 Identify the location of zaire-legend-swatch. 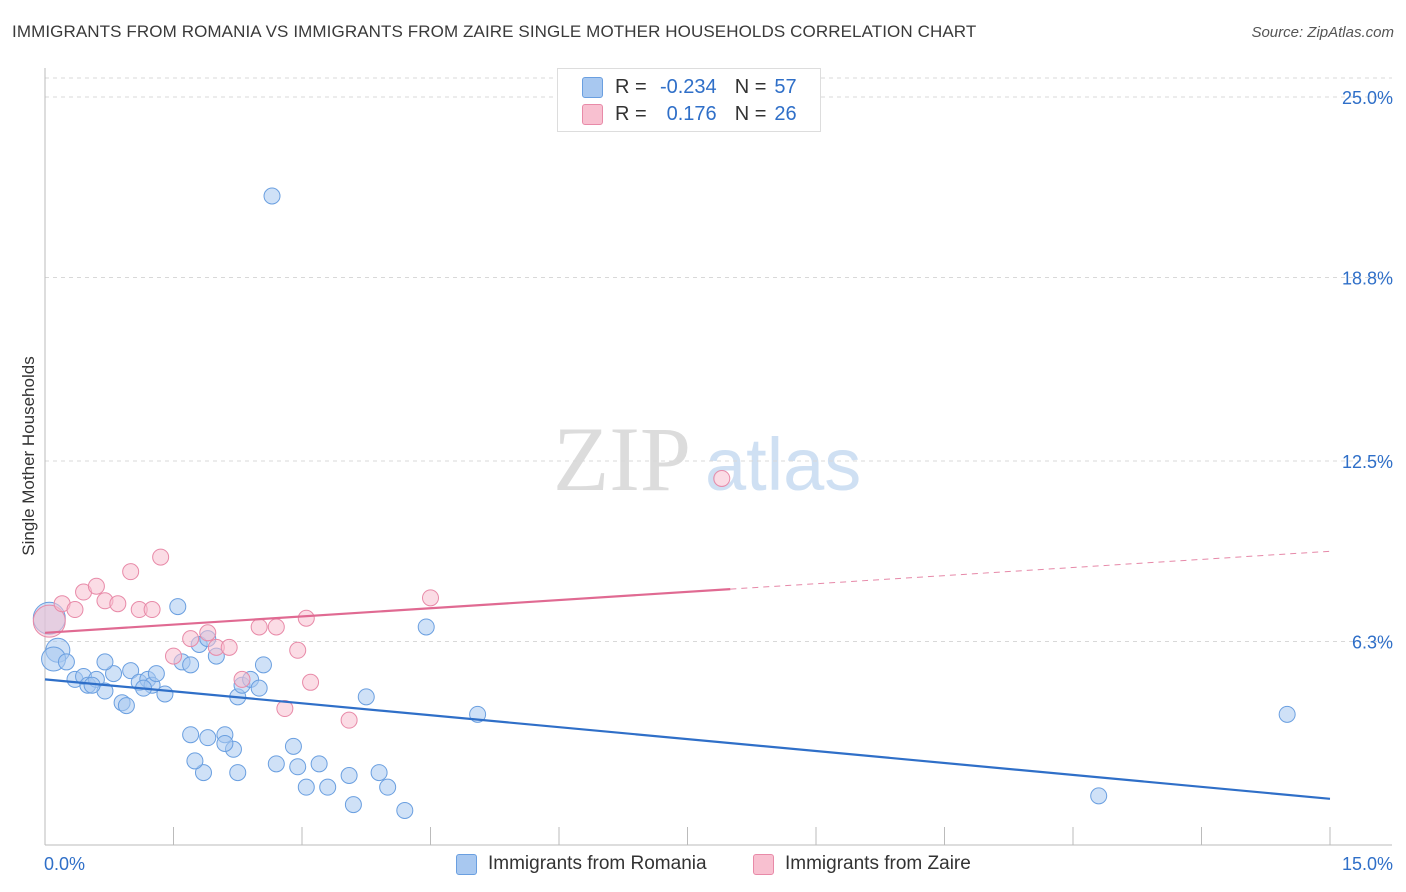
(763, 864).